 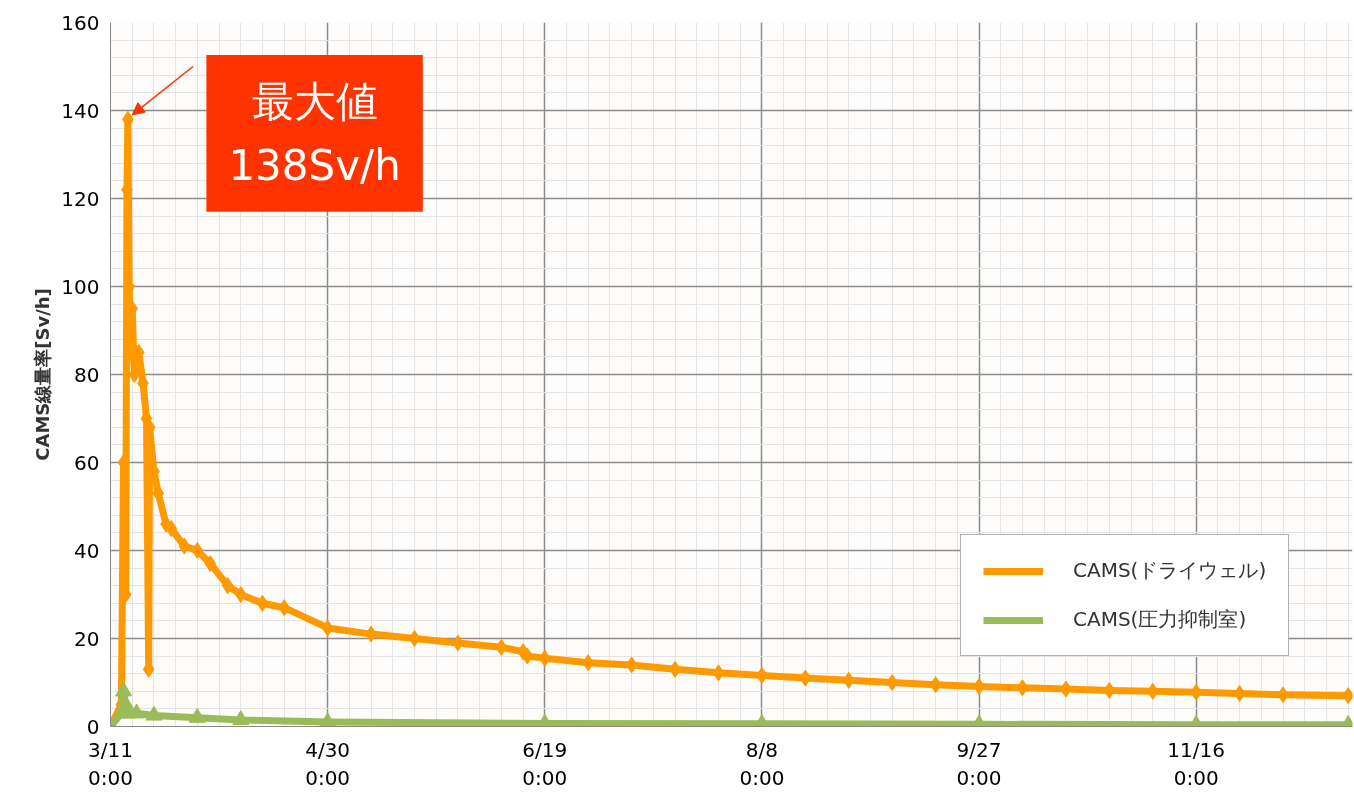 I want to click on y-tick-label: 100, so click(x=80, y=286).